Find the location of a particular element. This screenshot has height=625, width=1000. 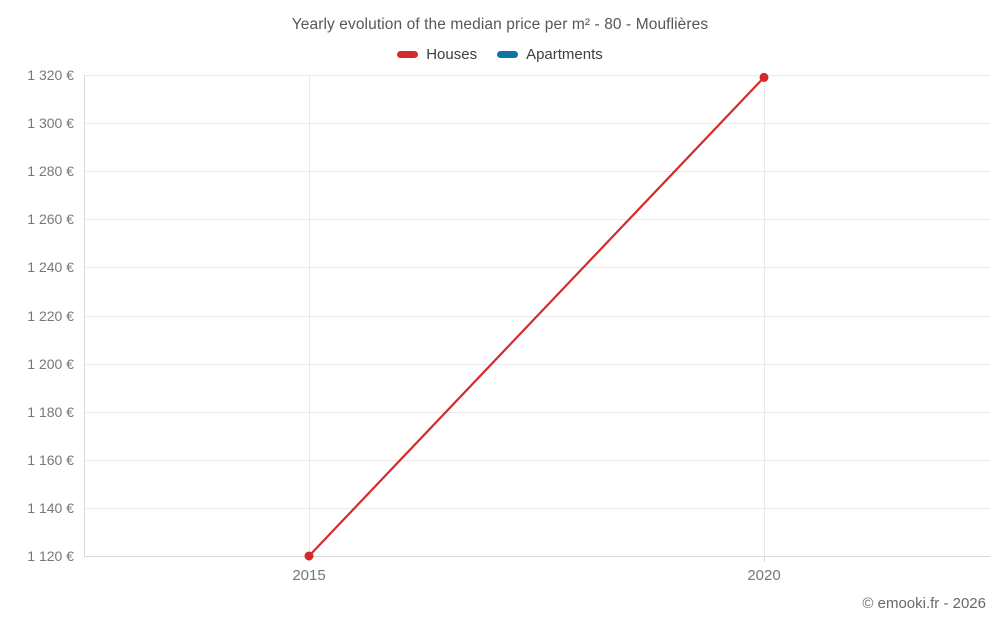

chart-legend: Houses Apartments is located at coordinates (500, 54).